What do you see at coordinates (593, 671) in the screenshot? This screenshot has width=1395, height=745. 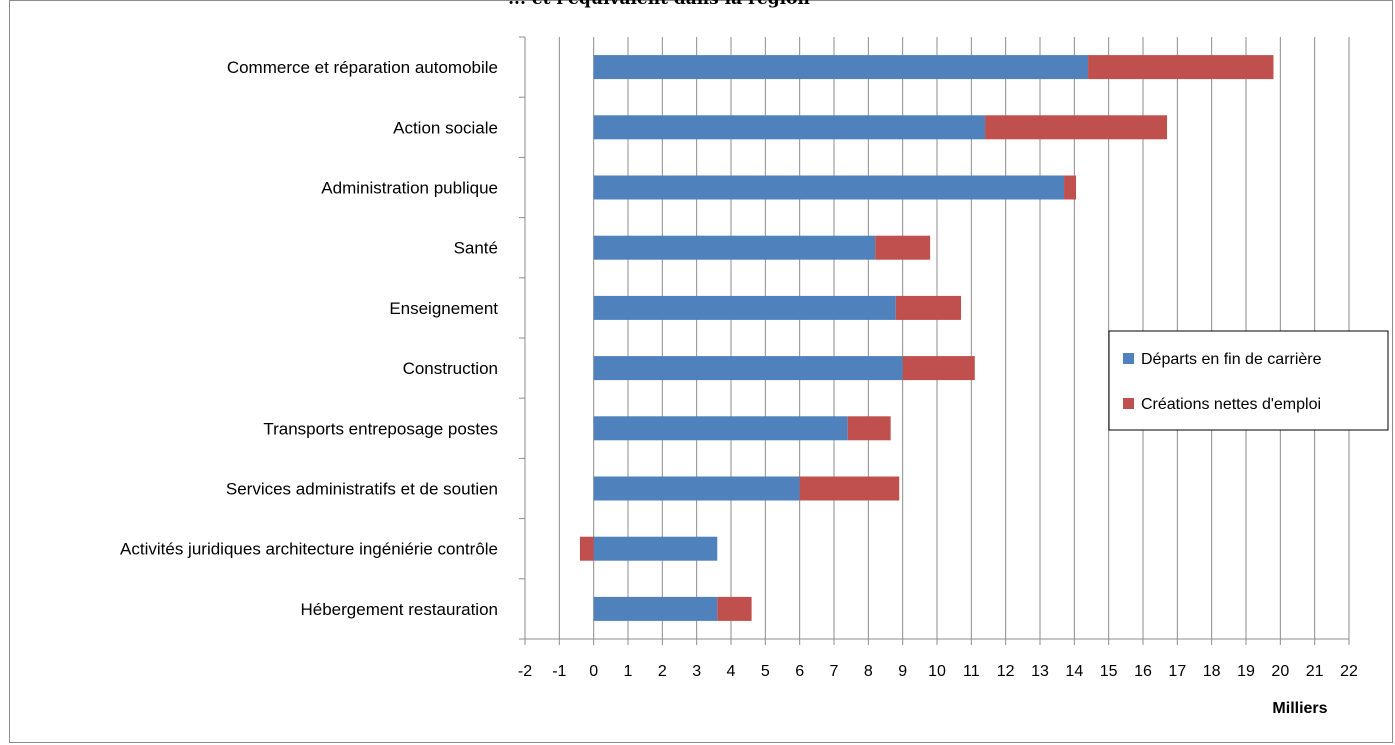 I see `x-tick-label: 0` at bounding box center [593, 671].